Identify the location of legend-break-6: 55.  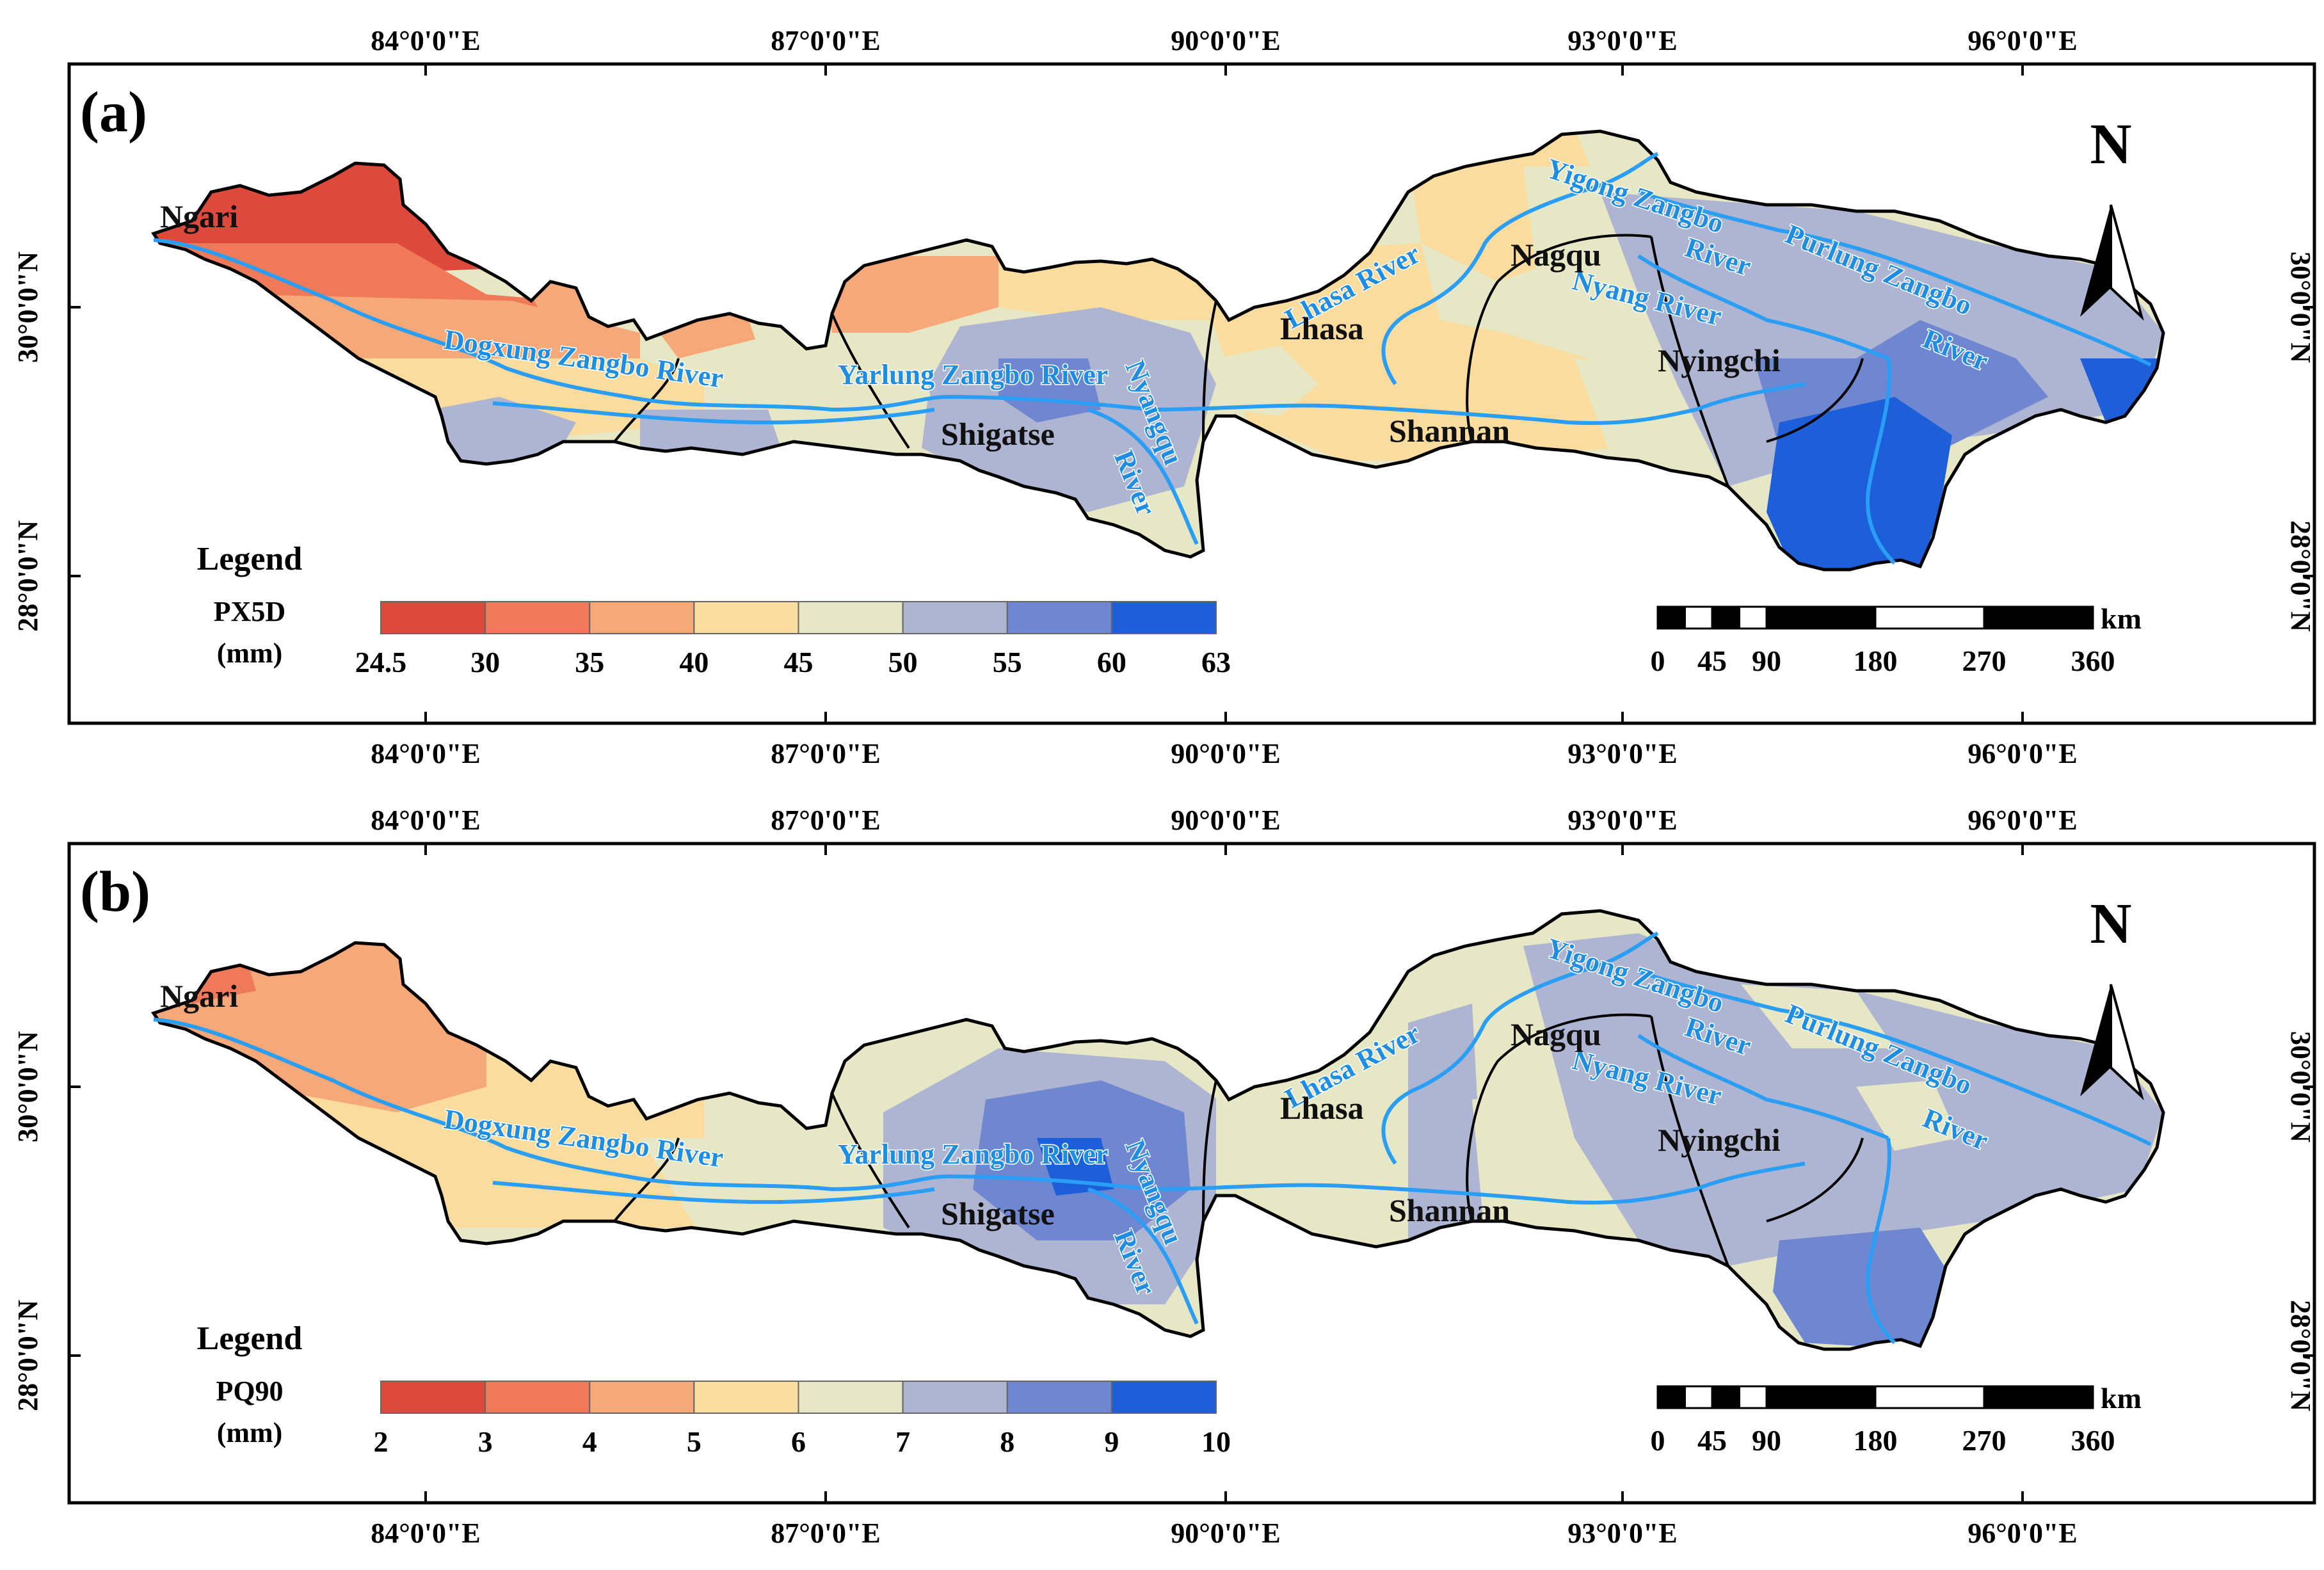
(1007, 662).